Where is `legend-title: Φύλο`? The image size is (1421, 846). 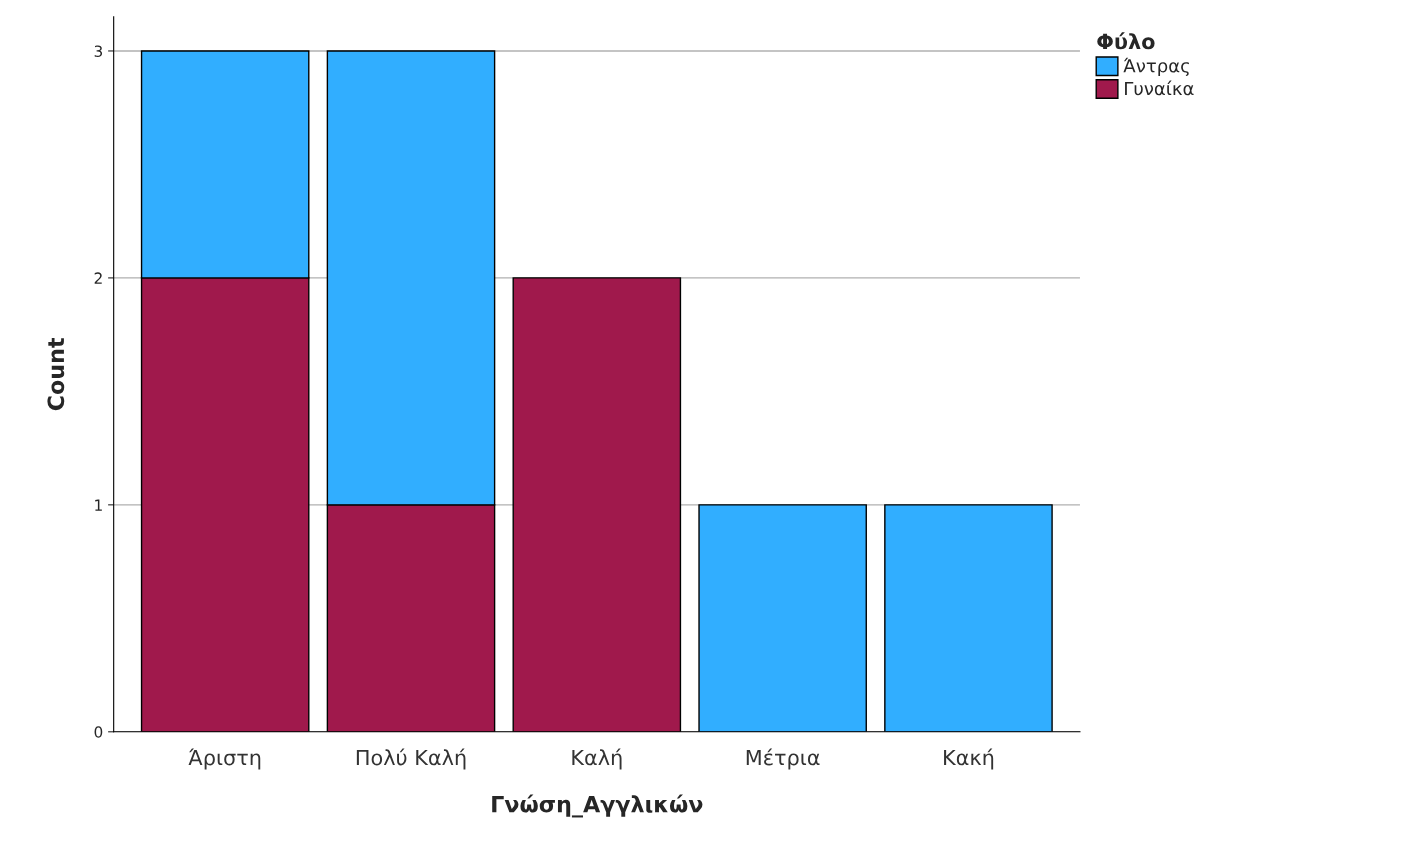
legend-title: Φύλο is located at coordinates (1126, 41).